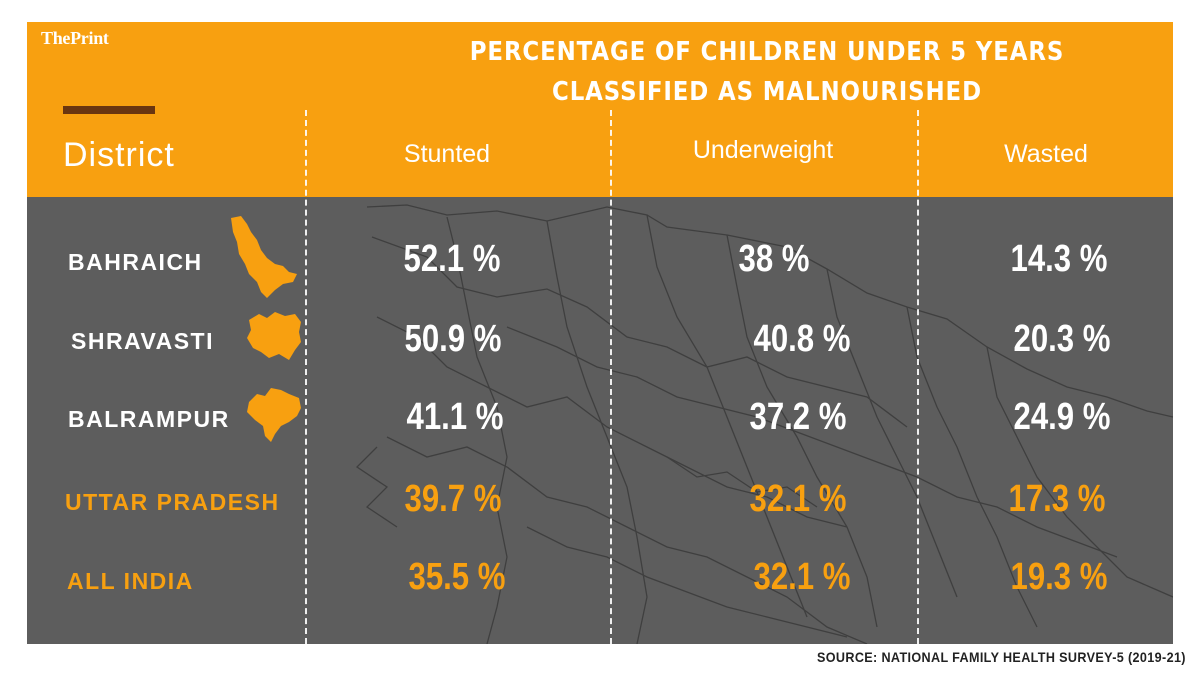 This screenshot has height=675, width=1200. I want to click on column-header-underweight: Underweight, so click(763, 150).